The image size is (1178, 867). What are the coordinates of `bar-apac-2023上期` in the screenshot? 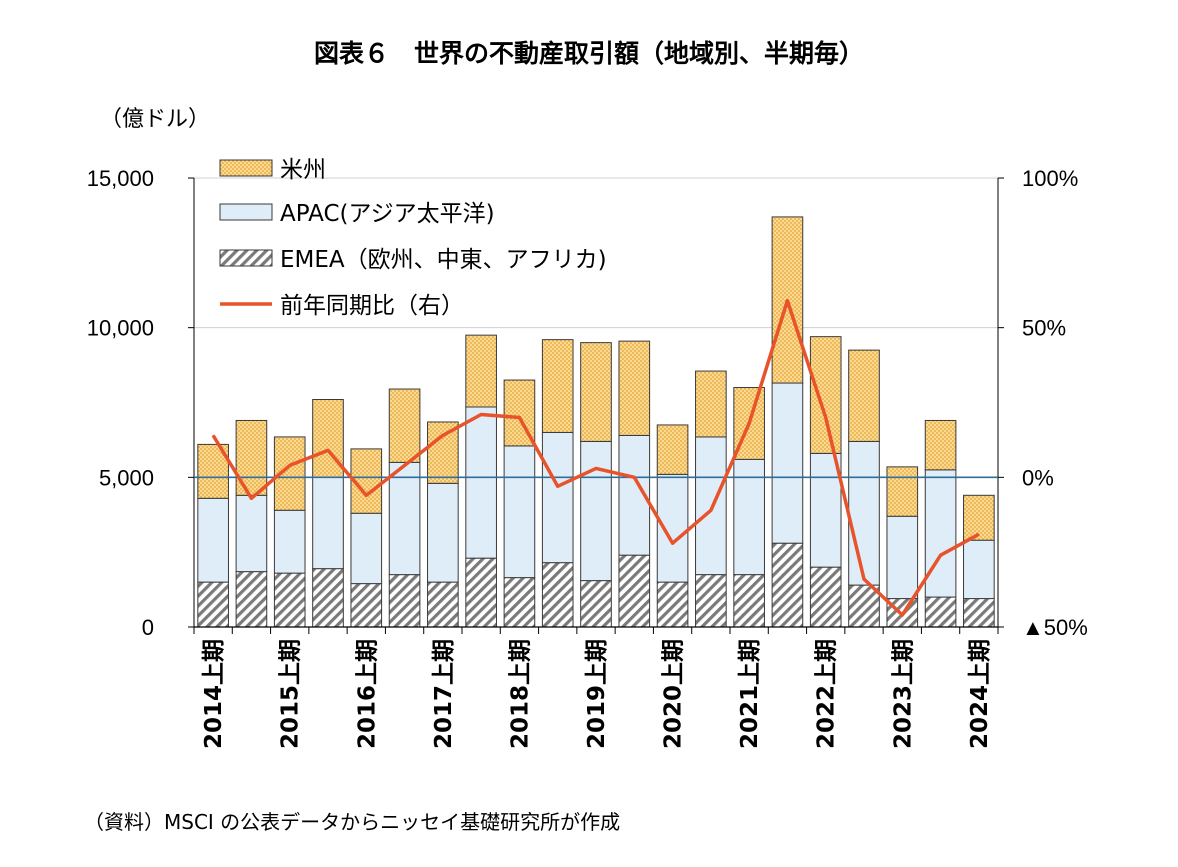 It's located at (902, 557).